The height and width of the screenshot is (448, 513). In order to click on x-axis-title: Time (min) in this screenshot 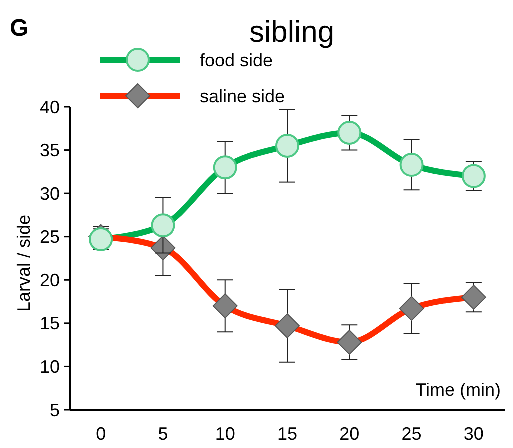, I will do `click(458, 390)`.